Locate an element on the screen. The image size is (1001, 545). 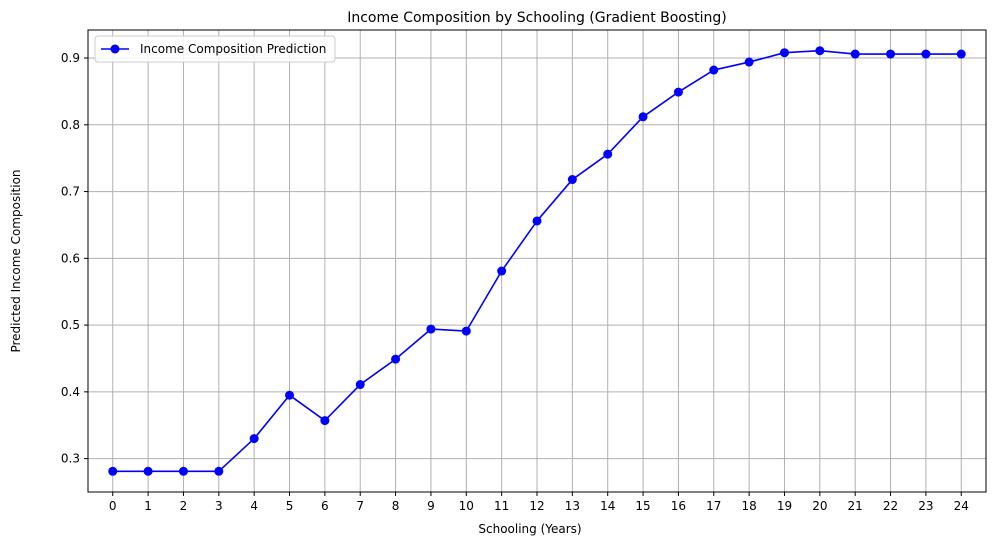
x-tick-label: 1 is located at coordinates (148, 506).